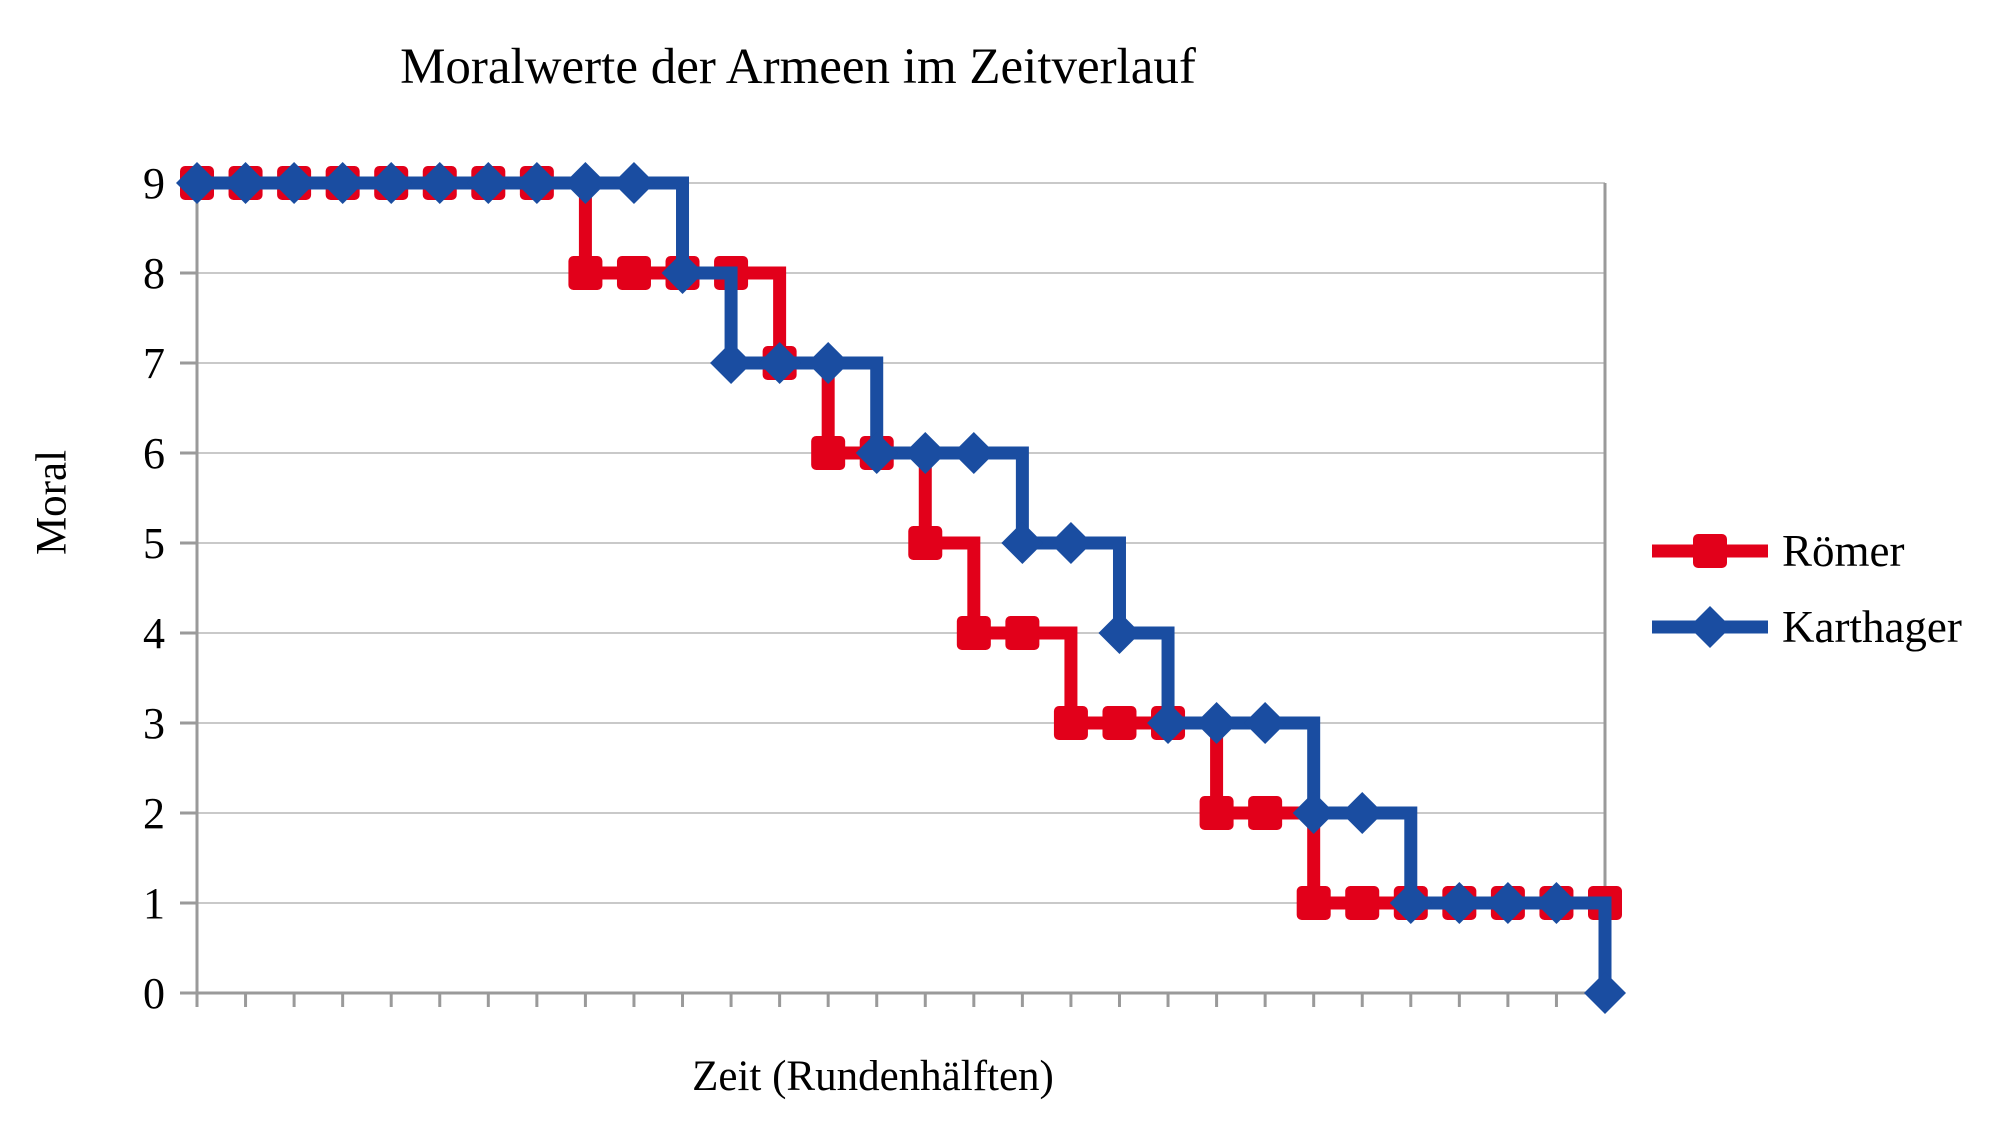  I want to click on legend-marker-square, so click(1710, 551).